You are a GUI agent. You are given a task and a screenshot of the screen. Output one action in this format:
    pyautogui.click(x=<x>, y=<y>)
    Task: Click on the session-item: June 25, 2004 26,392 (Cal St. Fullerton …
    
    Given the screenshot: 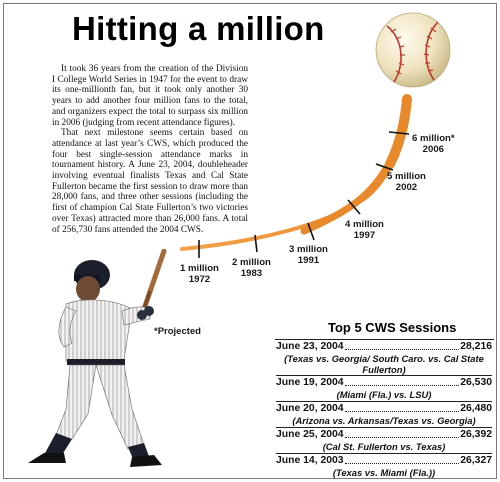 What is the action you would take?
    pyautogui.click(x=384, y=440)
    